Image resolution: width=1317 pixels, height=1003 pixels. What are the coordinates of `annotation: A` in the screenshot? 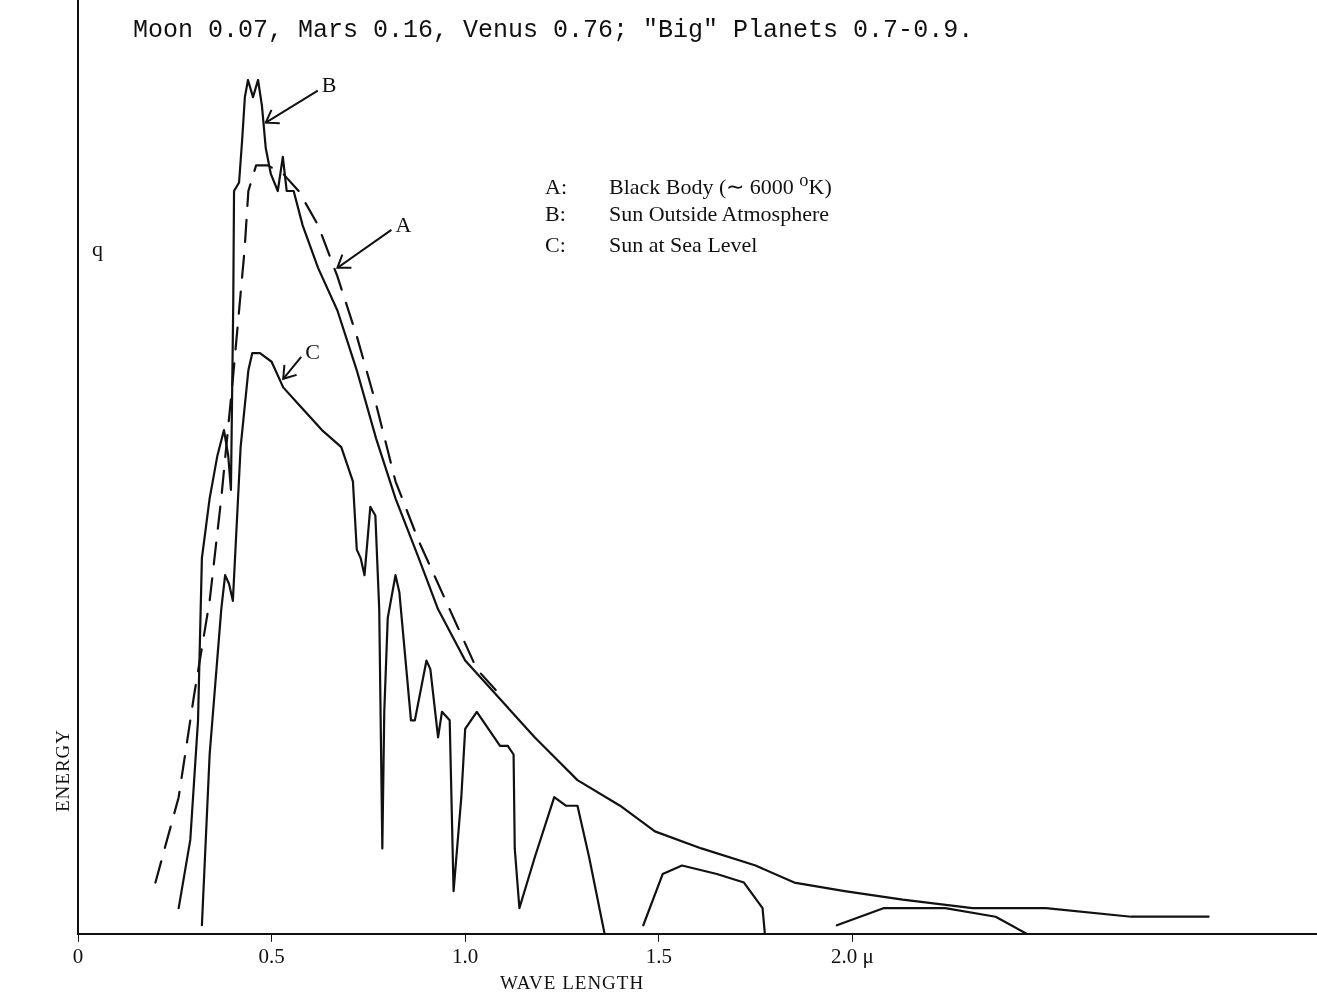 It's located at (403, 224).